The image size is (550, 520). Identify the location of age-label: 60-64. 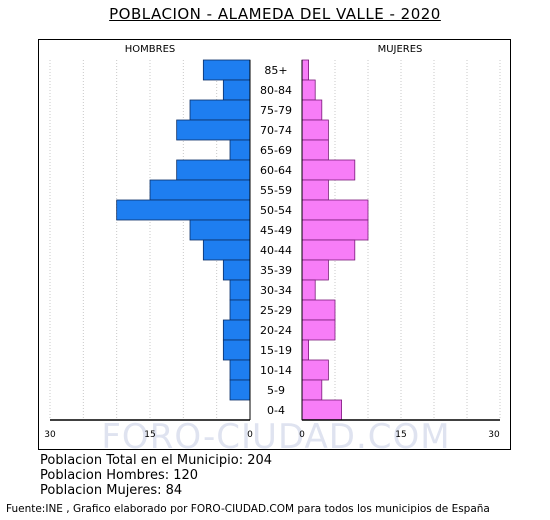
(276, 170).